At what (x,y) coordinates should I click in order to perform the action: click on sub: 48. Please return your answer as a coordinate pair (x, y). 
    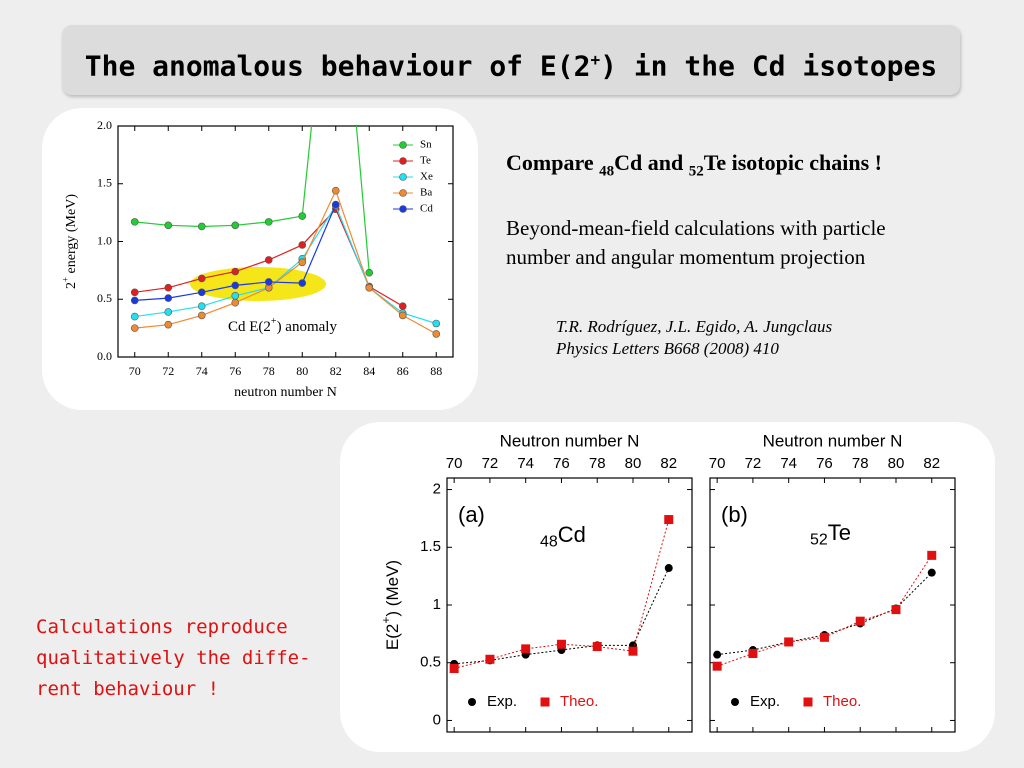
    Looking at the image, I should click on (607, 171).